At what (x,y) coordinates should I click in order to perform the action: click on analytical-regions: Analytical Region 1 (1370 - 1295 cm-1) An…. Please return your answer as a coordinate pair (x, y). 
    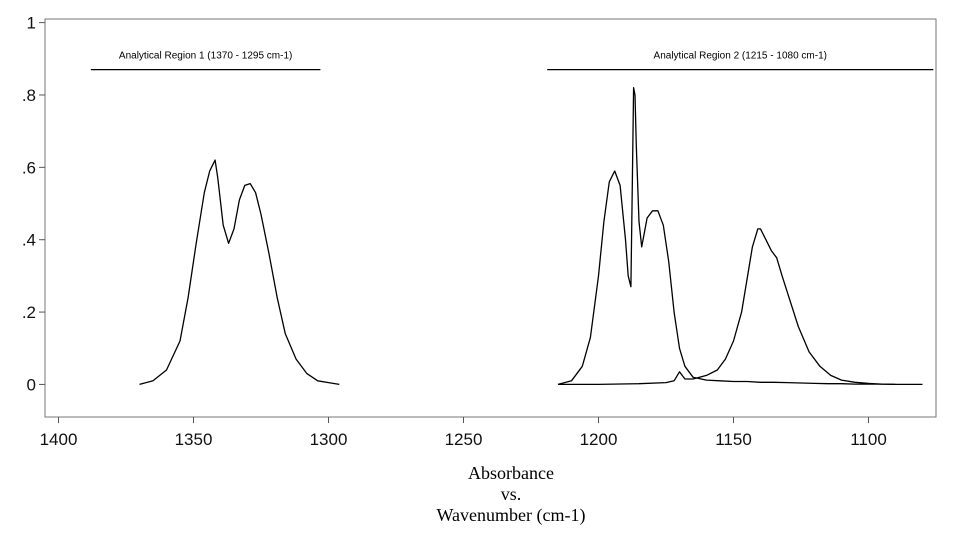
    Looking at the image, I should click on (512, 61).